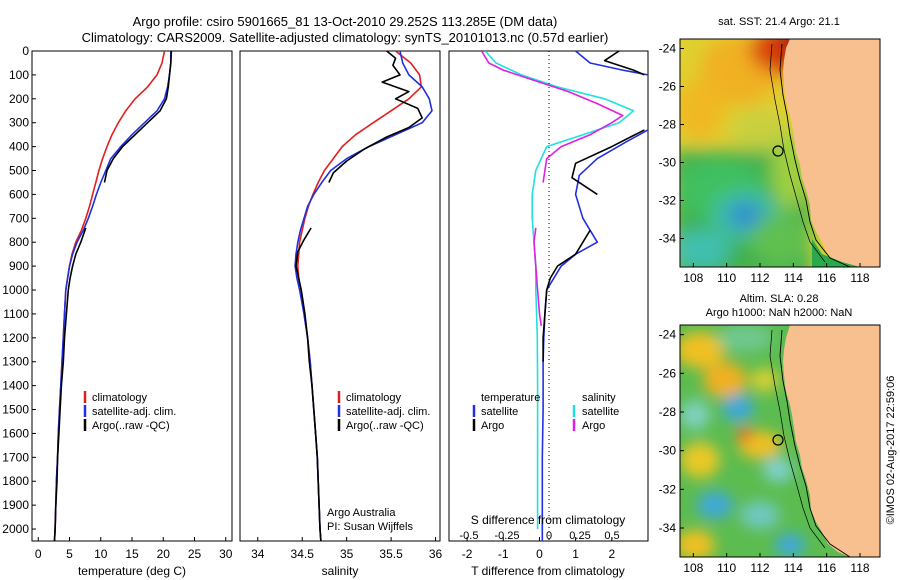  What do you see at coordinates (226, 554) in the screenshot?
I see `x-tick-label: 30` at bounding box center [226, 554].